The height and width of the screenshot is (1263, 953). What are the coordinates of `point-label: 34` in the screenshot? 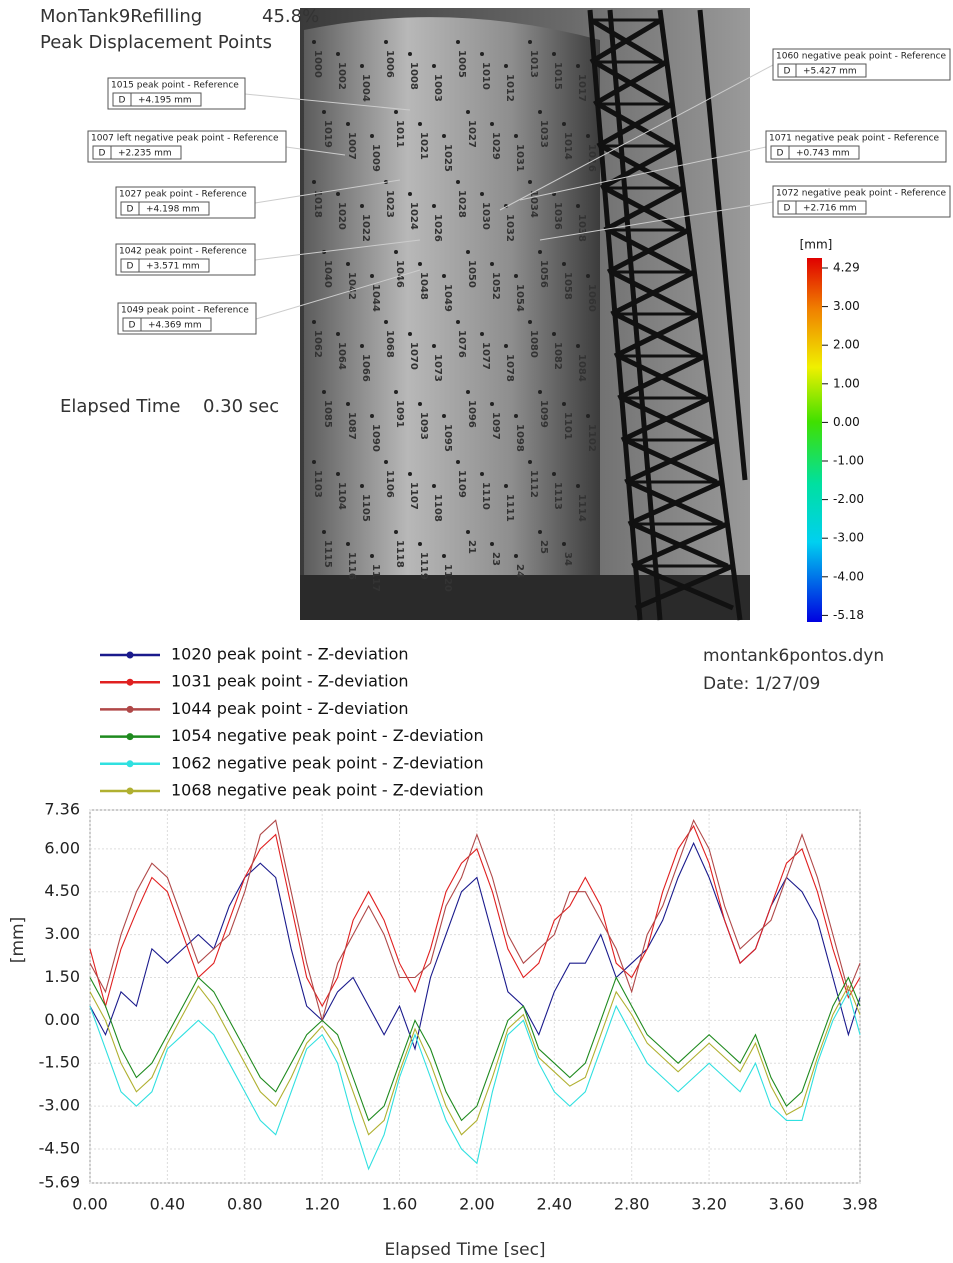 It's located at (567, 559).